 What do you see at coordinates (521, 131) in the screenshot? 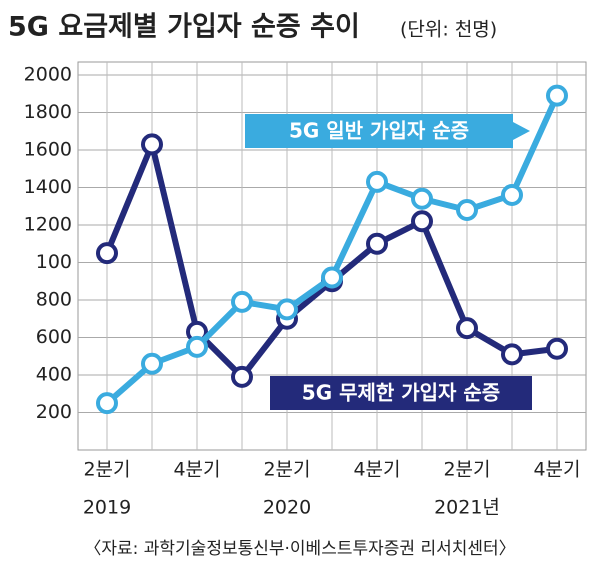
I see `legend-arrow` at bounding box center [521, 131].